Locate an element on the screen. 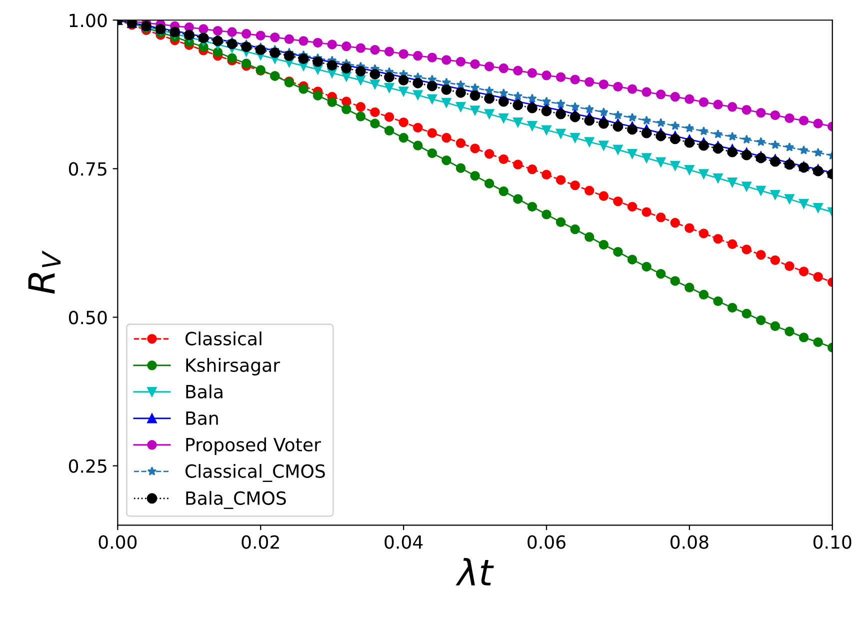  y-tick-label: 0.50 is located at coordinates (87, 317).